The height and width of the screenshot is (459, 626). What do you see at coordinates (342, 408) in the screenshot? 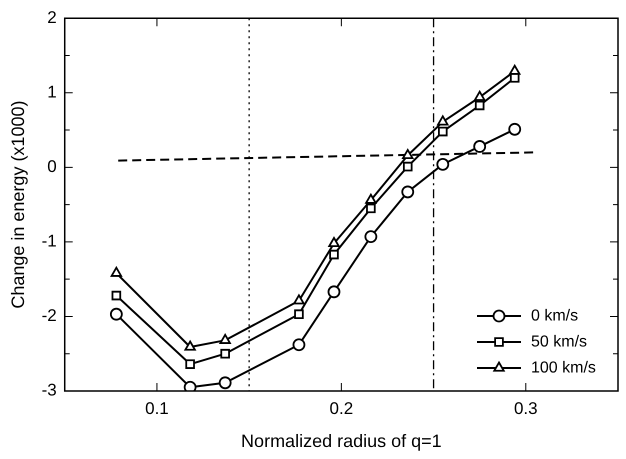
I see `x-tick-label: 0.2` at bounding box center [342, 408].